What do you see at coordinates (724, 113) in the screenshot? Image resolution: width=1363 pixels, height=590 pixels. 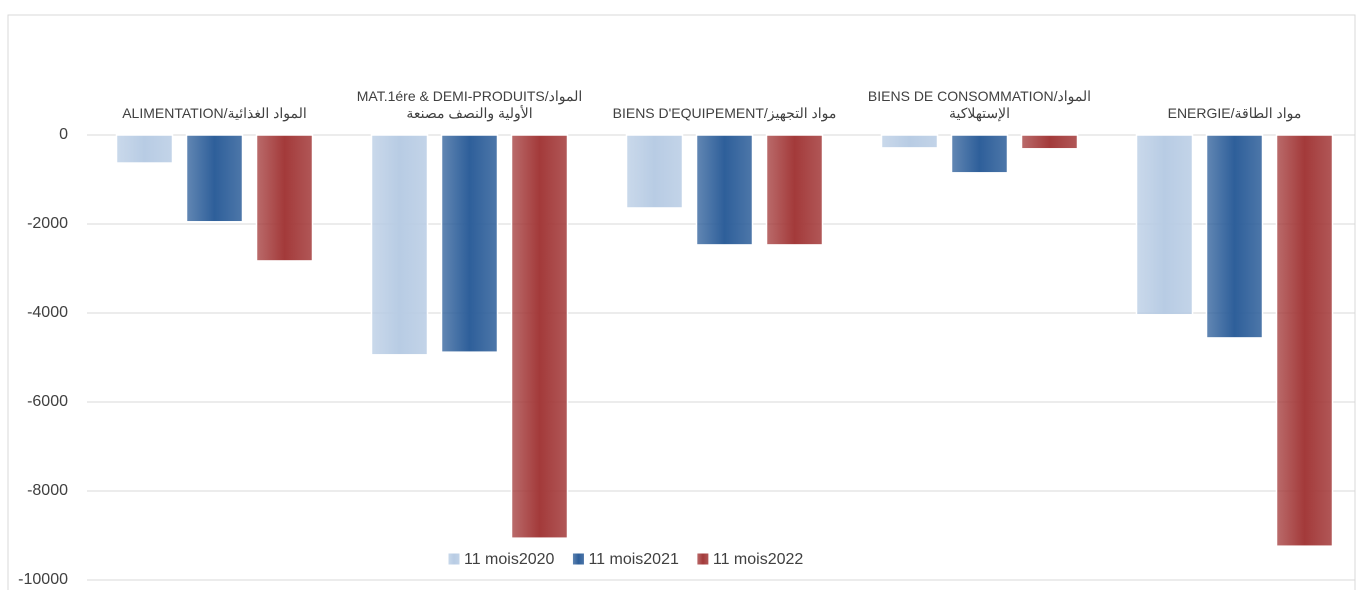 I see `x-tick-label: BIENS D'EQUIPEMENT/مواد التجهيز` at bounding box center [724, 113].